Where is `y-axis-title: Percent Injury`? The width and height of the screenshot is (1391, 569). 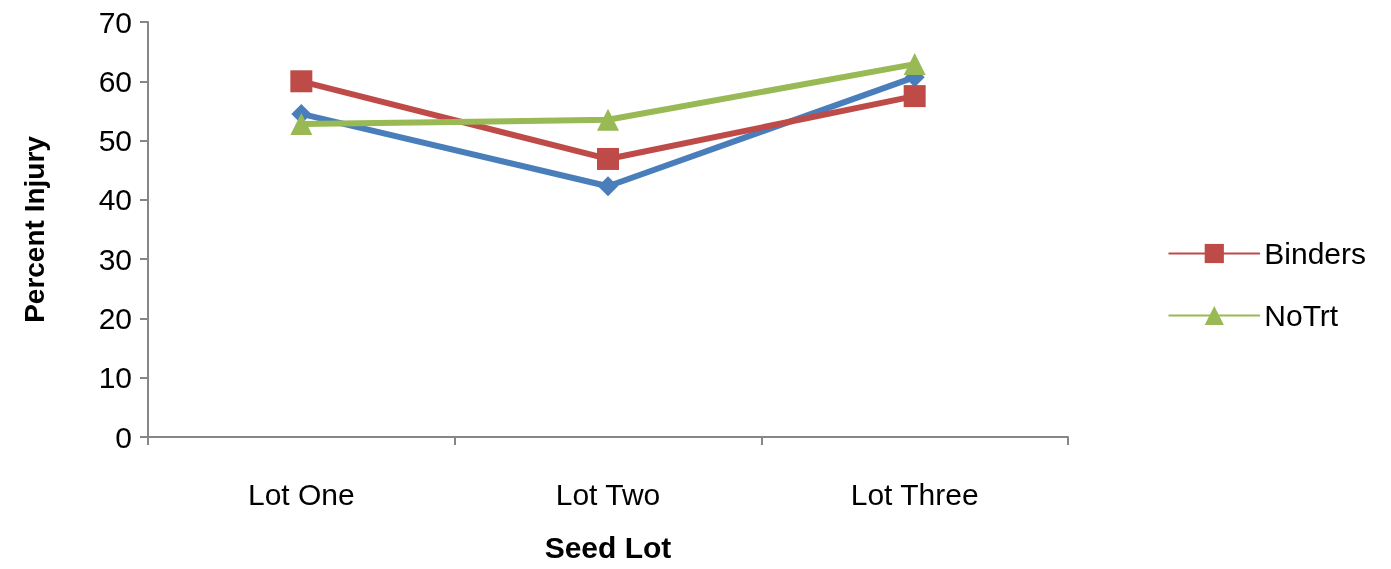 y-axis-title: Percent Injury is located at coordinates (34, 229).